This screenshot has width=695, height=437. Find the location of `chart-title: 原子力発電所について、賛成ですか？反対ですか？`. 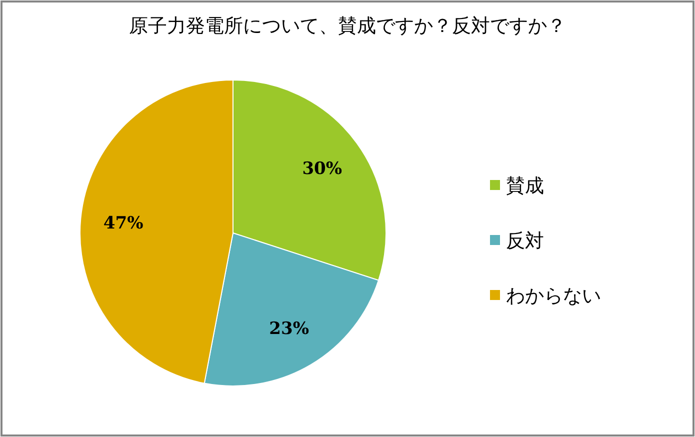

chart-title: 原子力発電所について、賛成ですか？反対ですか？ is located at coordinates (347, 26).